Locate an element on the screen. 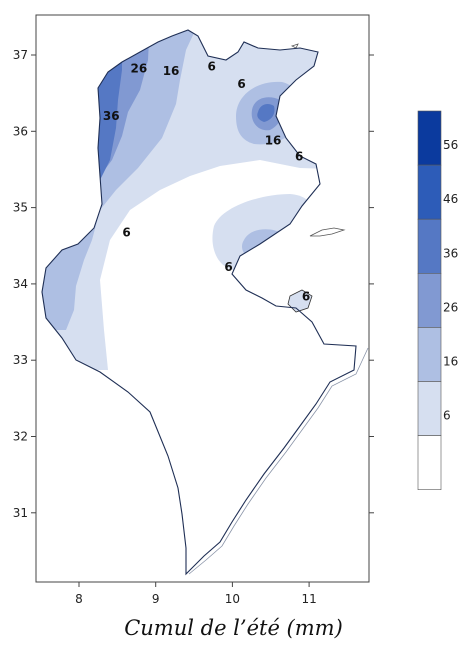 The width and height of the screenshot is (467, 649). country-border-shadow is located at coordinates (278, 461).